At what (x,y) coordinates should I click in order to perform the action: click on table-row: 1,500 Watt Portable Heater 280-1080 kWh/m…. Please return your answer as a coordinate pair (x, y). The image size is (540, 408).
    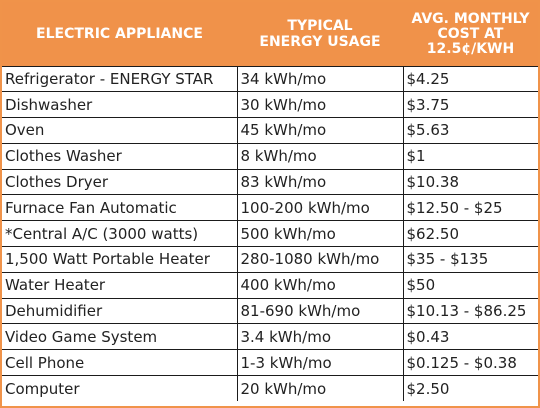
    Looking at the image, I should click on (270, 259).